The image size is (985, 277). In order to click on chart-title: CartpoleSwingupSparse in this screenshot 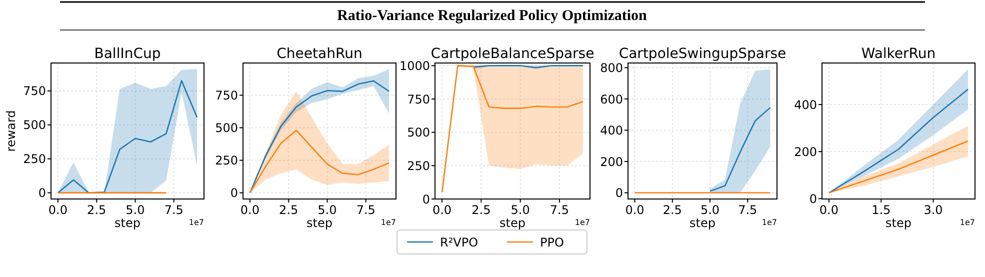, I will do `click(702, 54)`.